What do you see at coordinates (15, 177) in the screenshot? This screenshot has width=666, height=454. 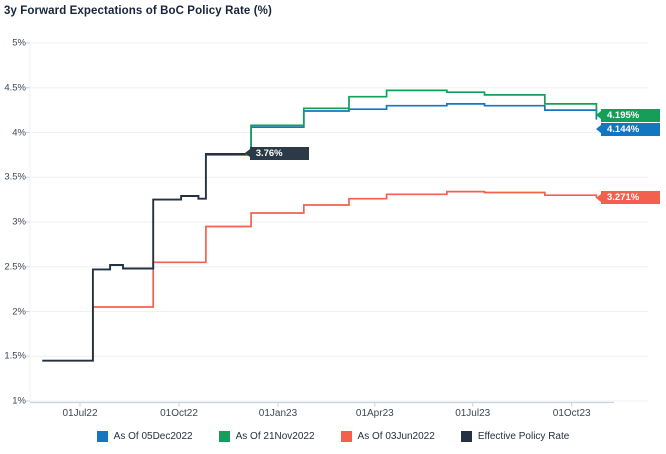 I see `y-tick-label: 3.5%` at bounding box center [15, 177].